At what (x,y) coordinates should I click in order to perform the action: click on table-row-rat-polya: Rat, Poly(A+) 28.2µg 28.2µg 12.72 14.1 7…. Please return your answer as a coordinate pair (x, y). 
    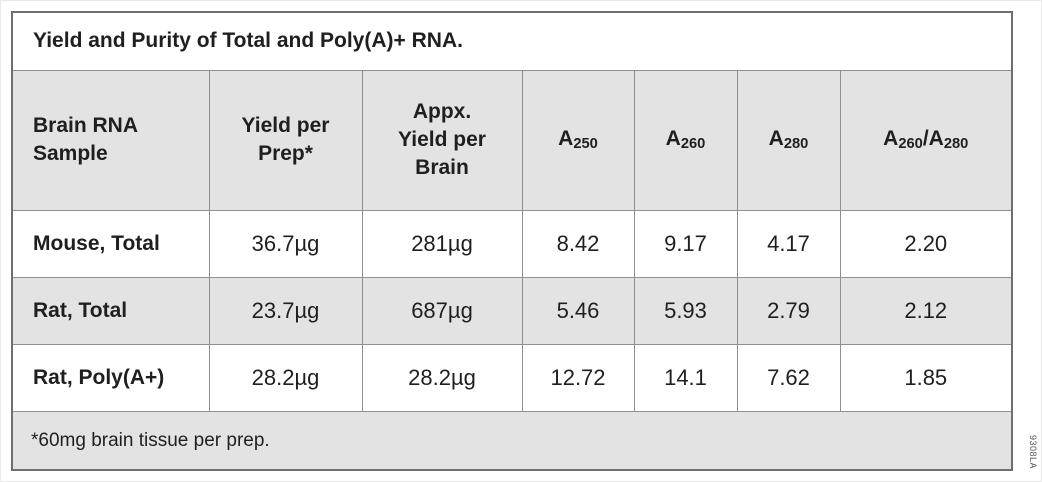
    Looking at the image, I should click on (512, 378).